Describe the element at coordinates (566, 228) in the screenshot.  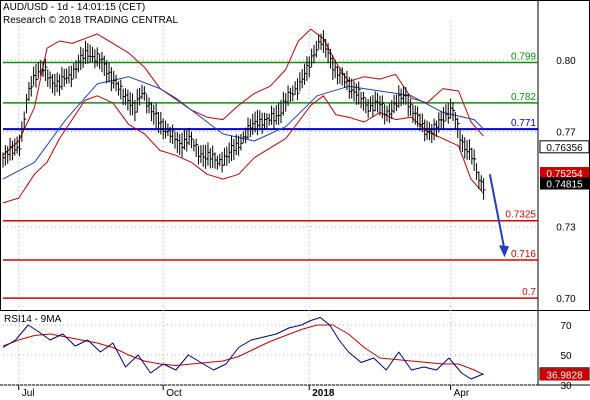
I see `price-tick-label: 0.73` at that location.